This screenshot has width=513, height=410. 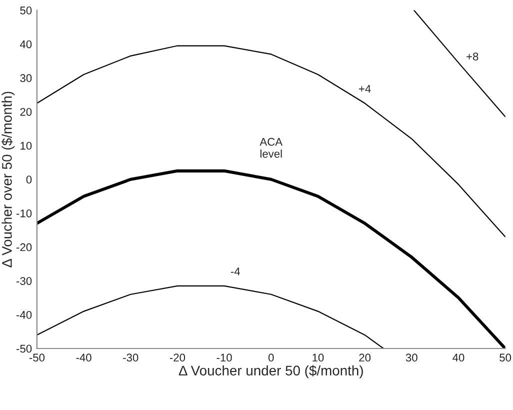 I want to click on x-tick-label: 30, so click(x=412, y=358).